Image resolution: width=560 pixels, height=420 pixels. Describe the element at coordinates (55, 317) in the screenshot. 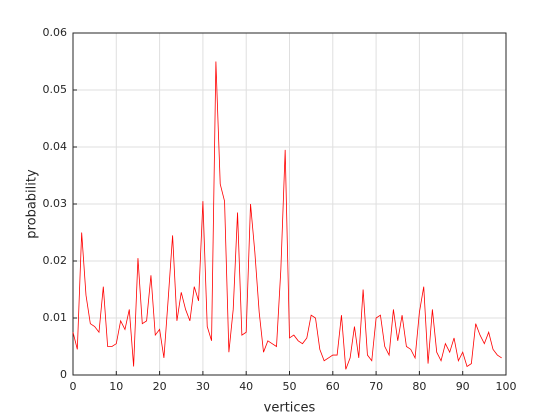

I see `y-tick-label: 0.01` at that location.